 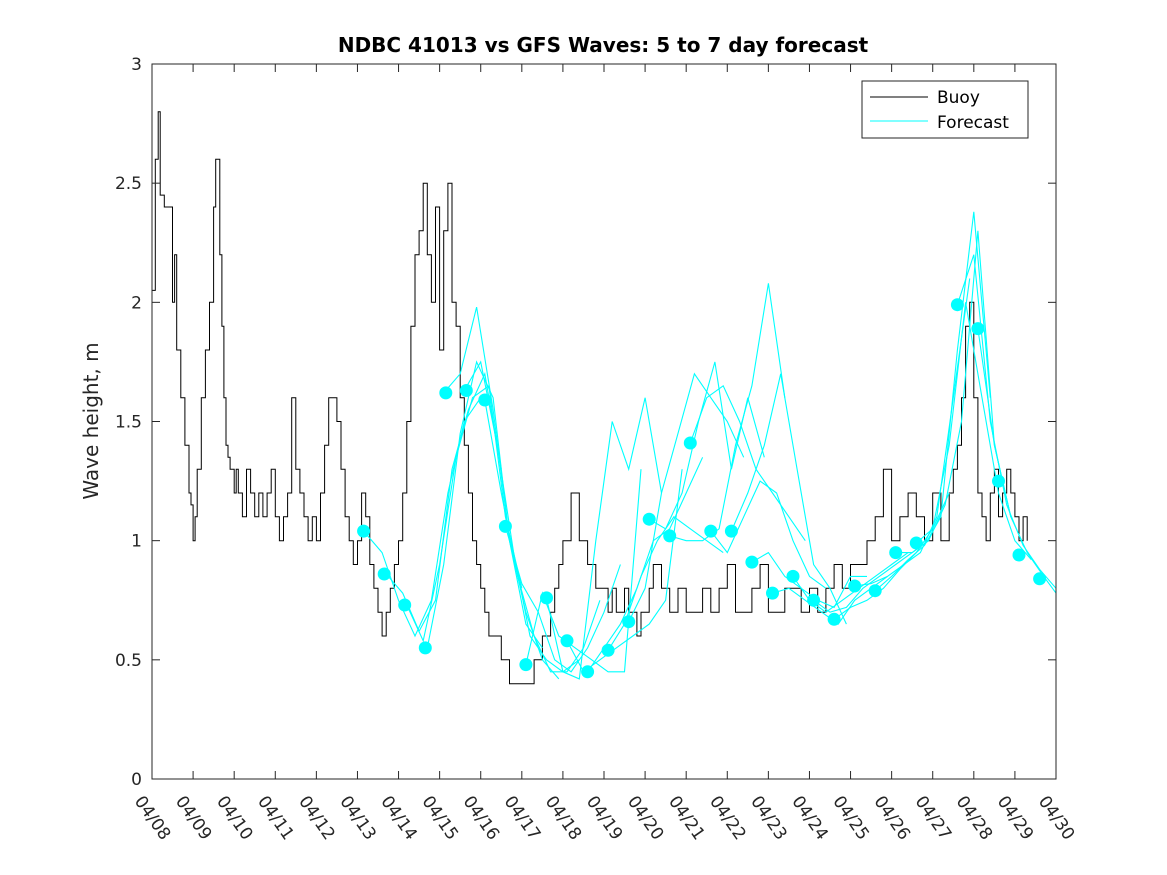 I want to click on y-tick-label: 2.5, so click(x=128, y=184).